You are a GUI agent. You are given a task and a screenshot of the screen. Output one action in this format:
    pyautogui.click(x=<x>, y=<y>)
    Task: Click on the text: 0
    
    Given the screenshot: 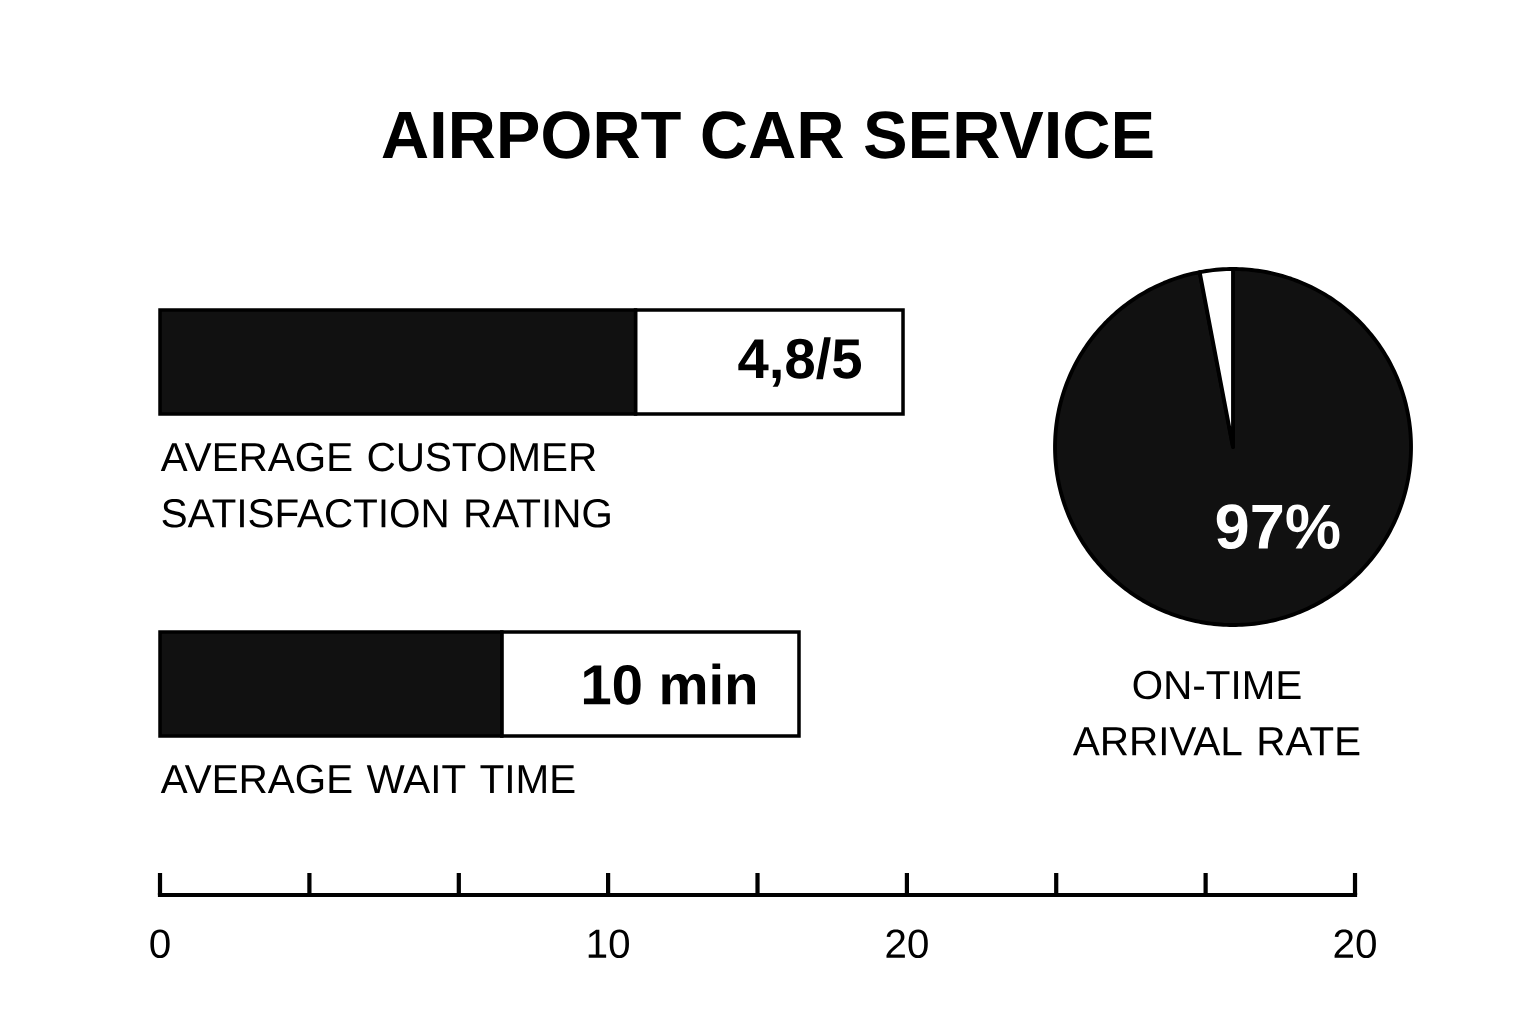 What is the action you would take?
    pyautogui.click(x=160, y=944)
    